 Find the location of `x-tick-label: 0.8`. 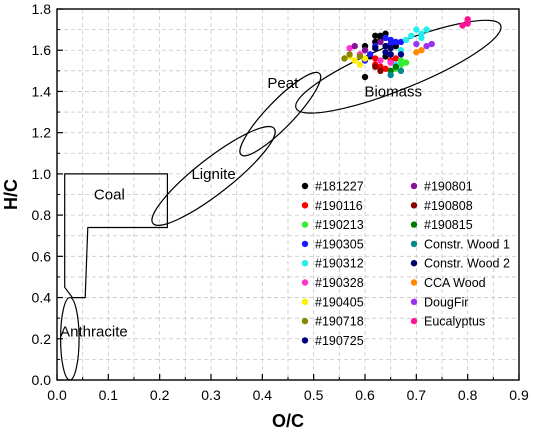

x-tick-label: 0.8 is located at coordinates (468, 395).